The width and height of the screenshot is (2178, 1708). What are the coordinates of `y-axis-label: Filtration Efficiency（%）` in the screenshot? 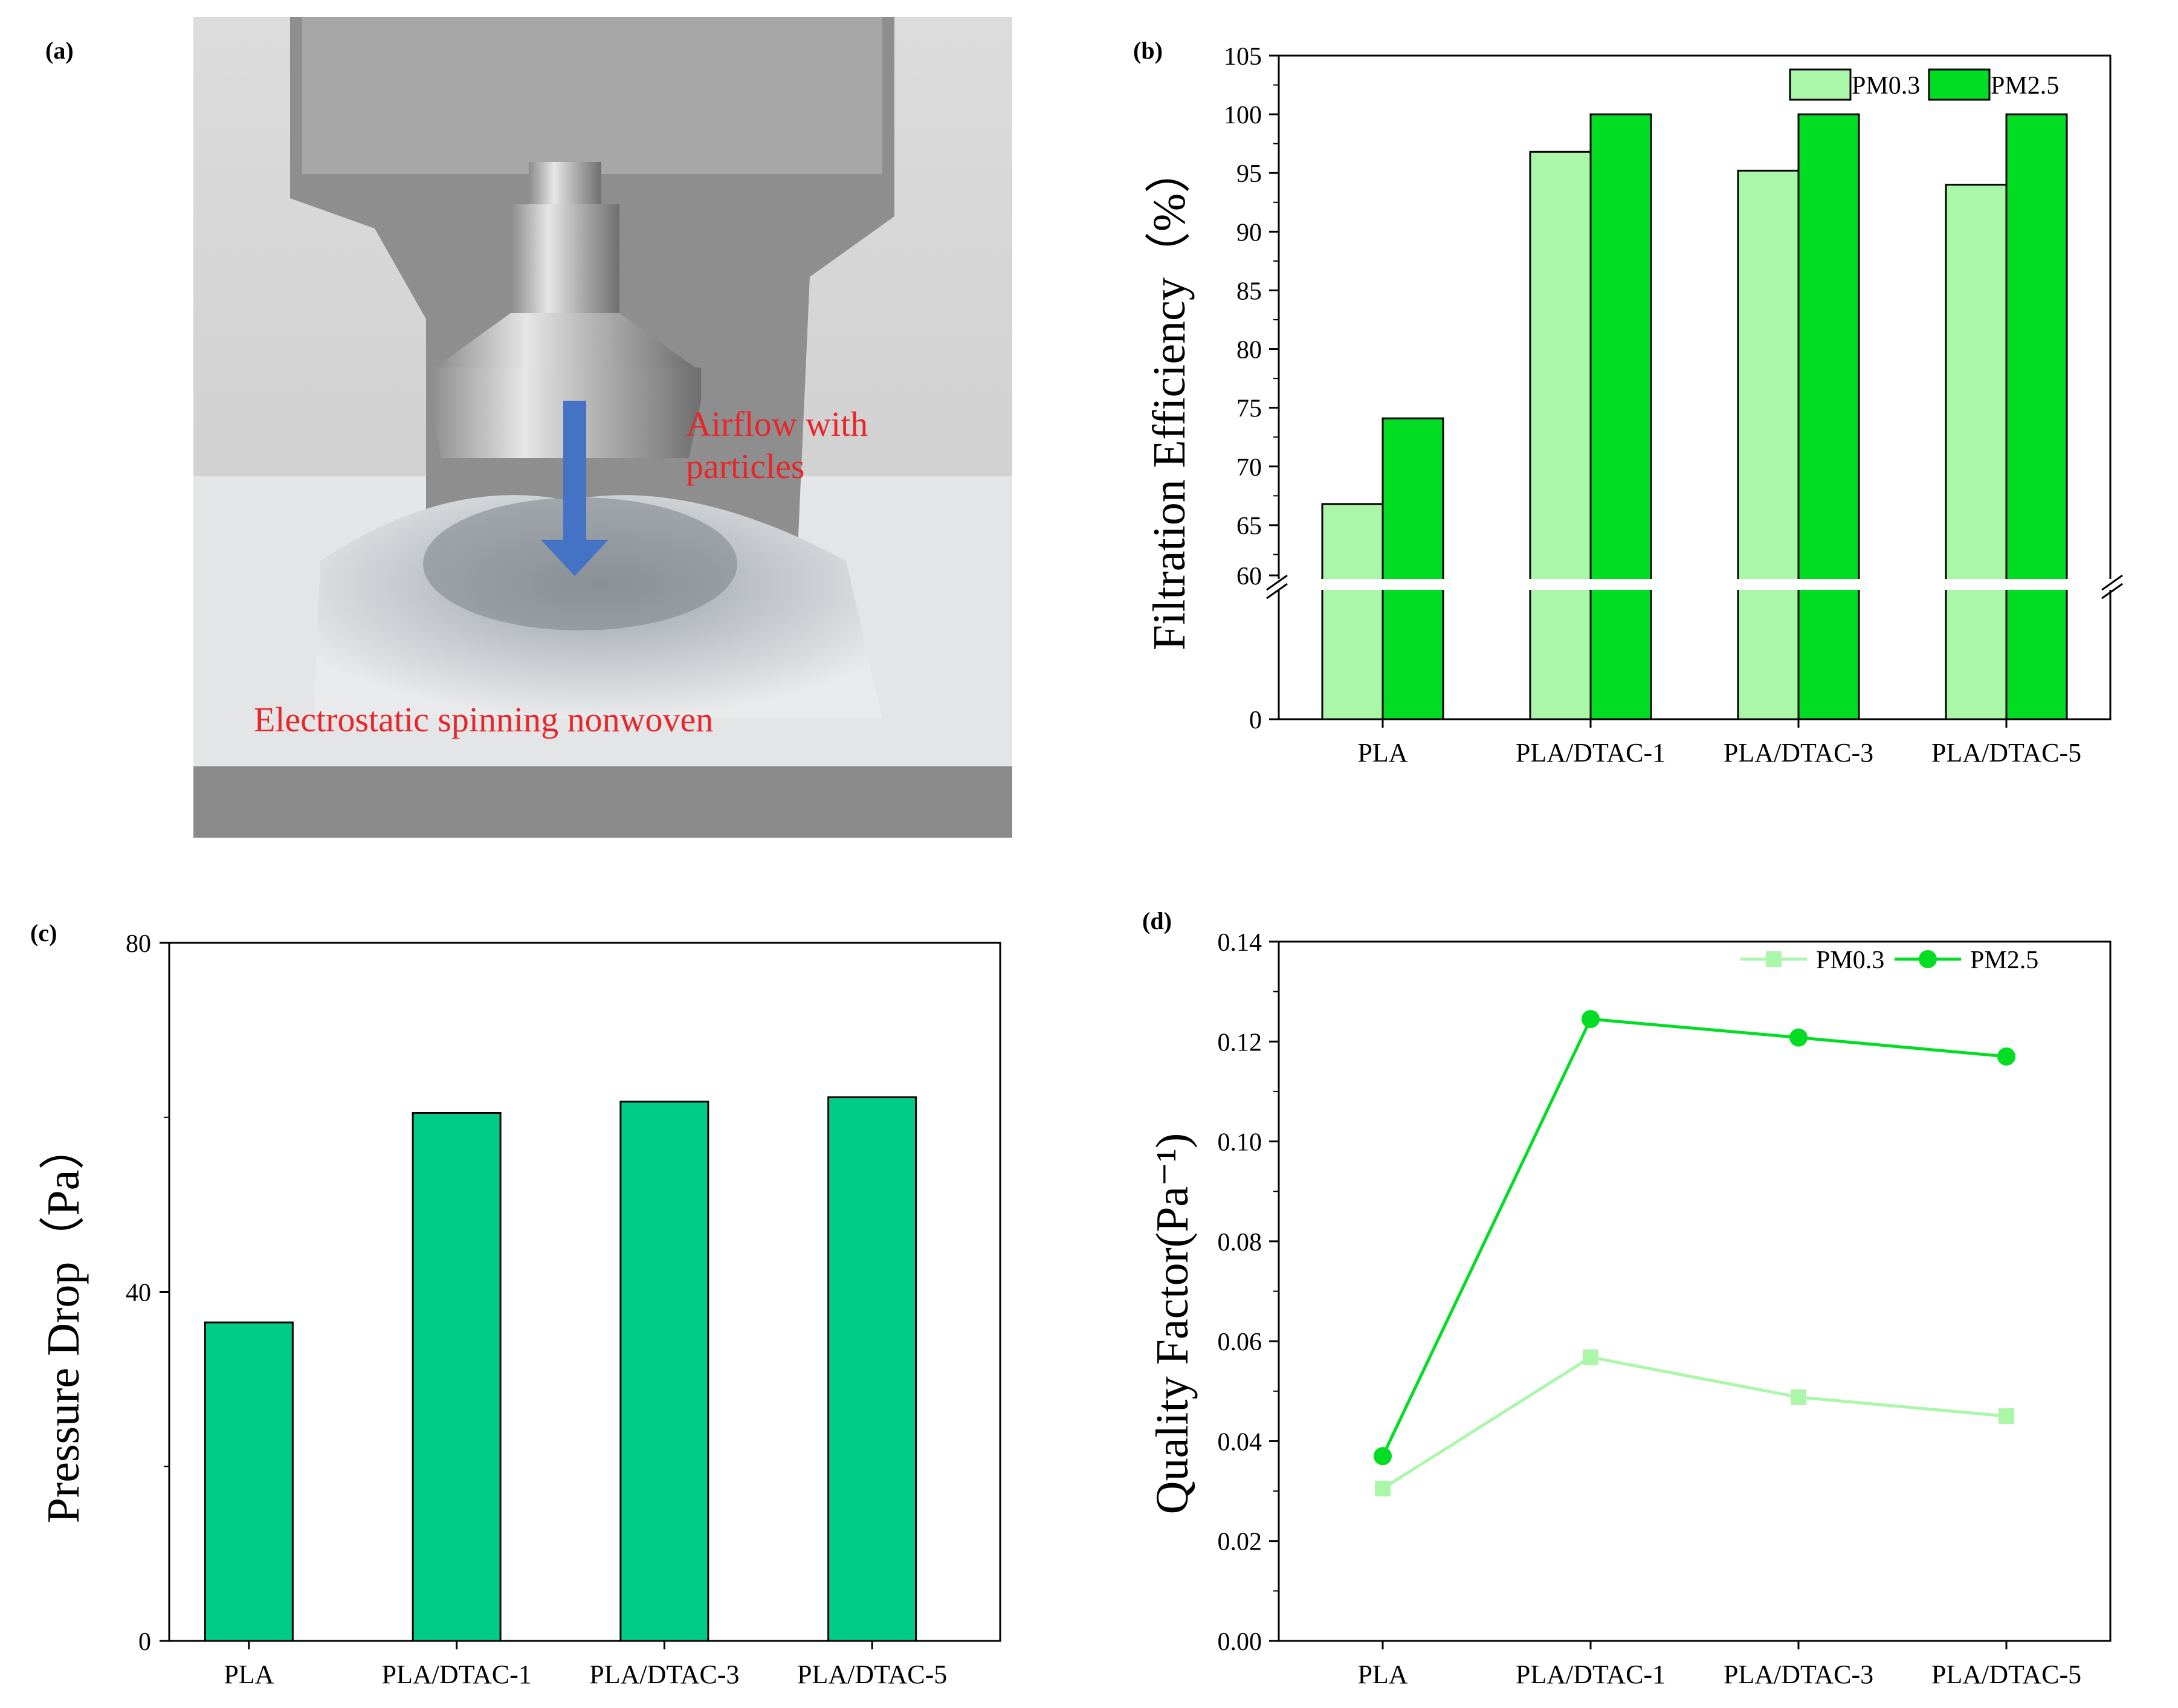 It's located at (1169, 398).